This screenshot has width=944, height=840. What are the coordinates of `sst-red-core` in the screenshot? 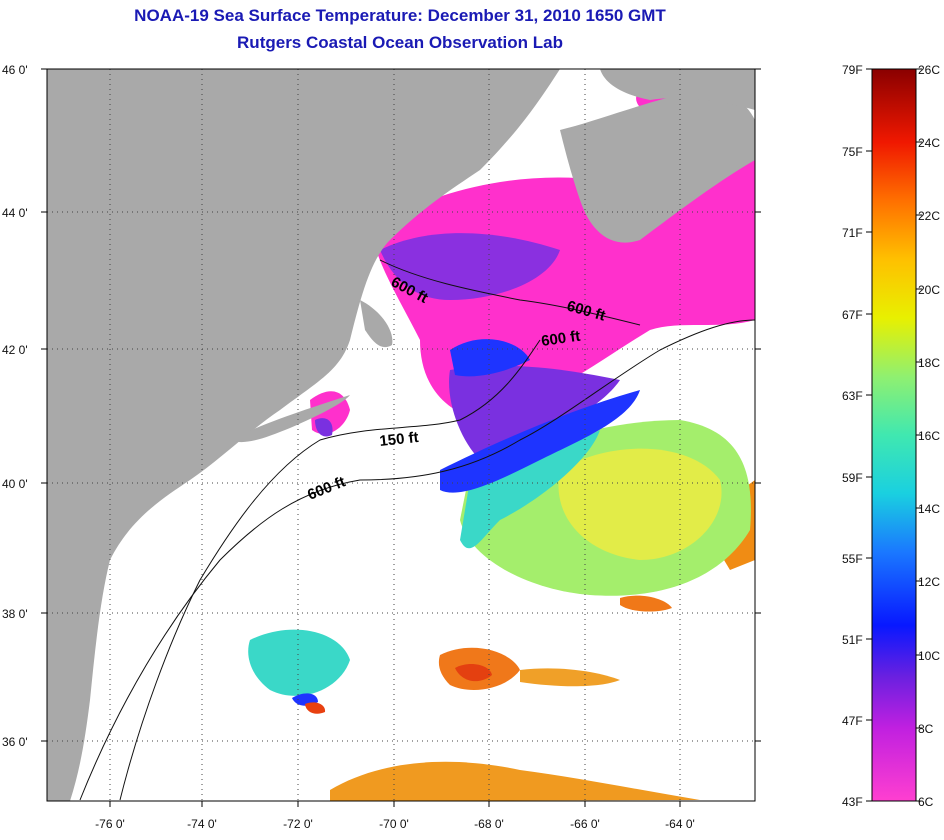 It's located at (473, 673).